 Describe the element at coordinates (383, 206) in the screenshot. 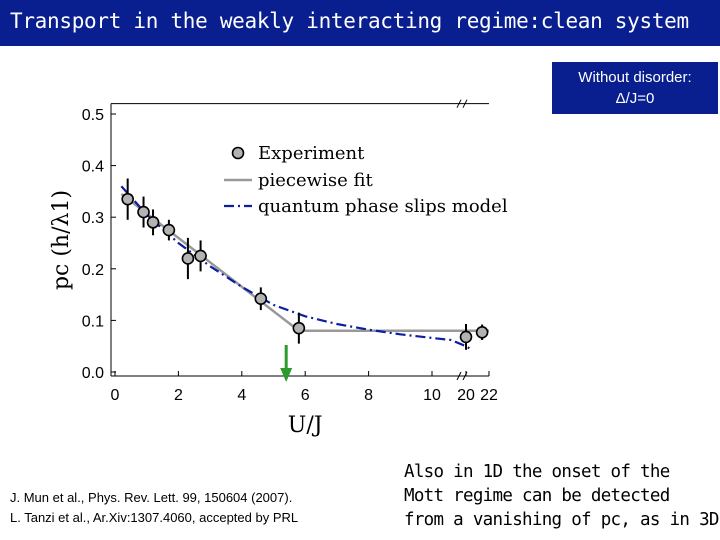

I see `legend-label: quantum phase slips model` at that location.